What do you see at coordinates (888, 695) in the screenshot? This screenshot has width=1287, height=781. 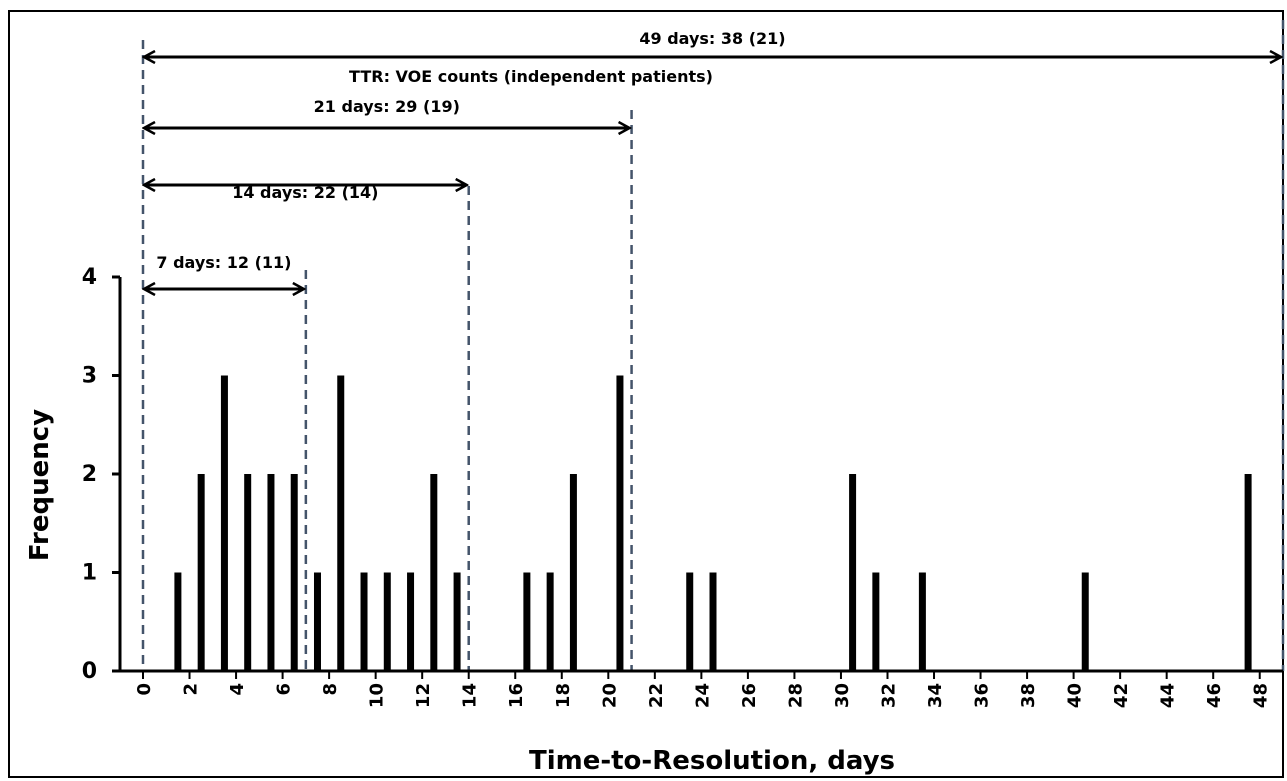 I see `x-tick-label: 32` at bounding box center [888, 695].